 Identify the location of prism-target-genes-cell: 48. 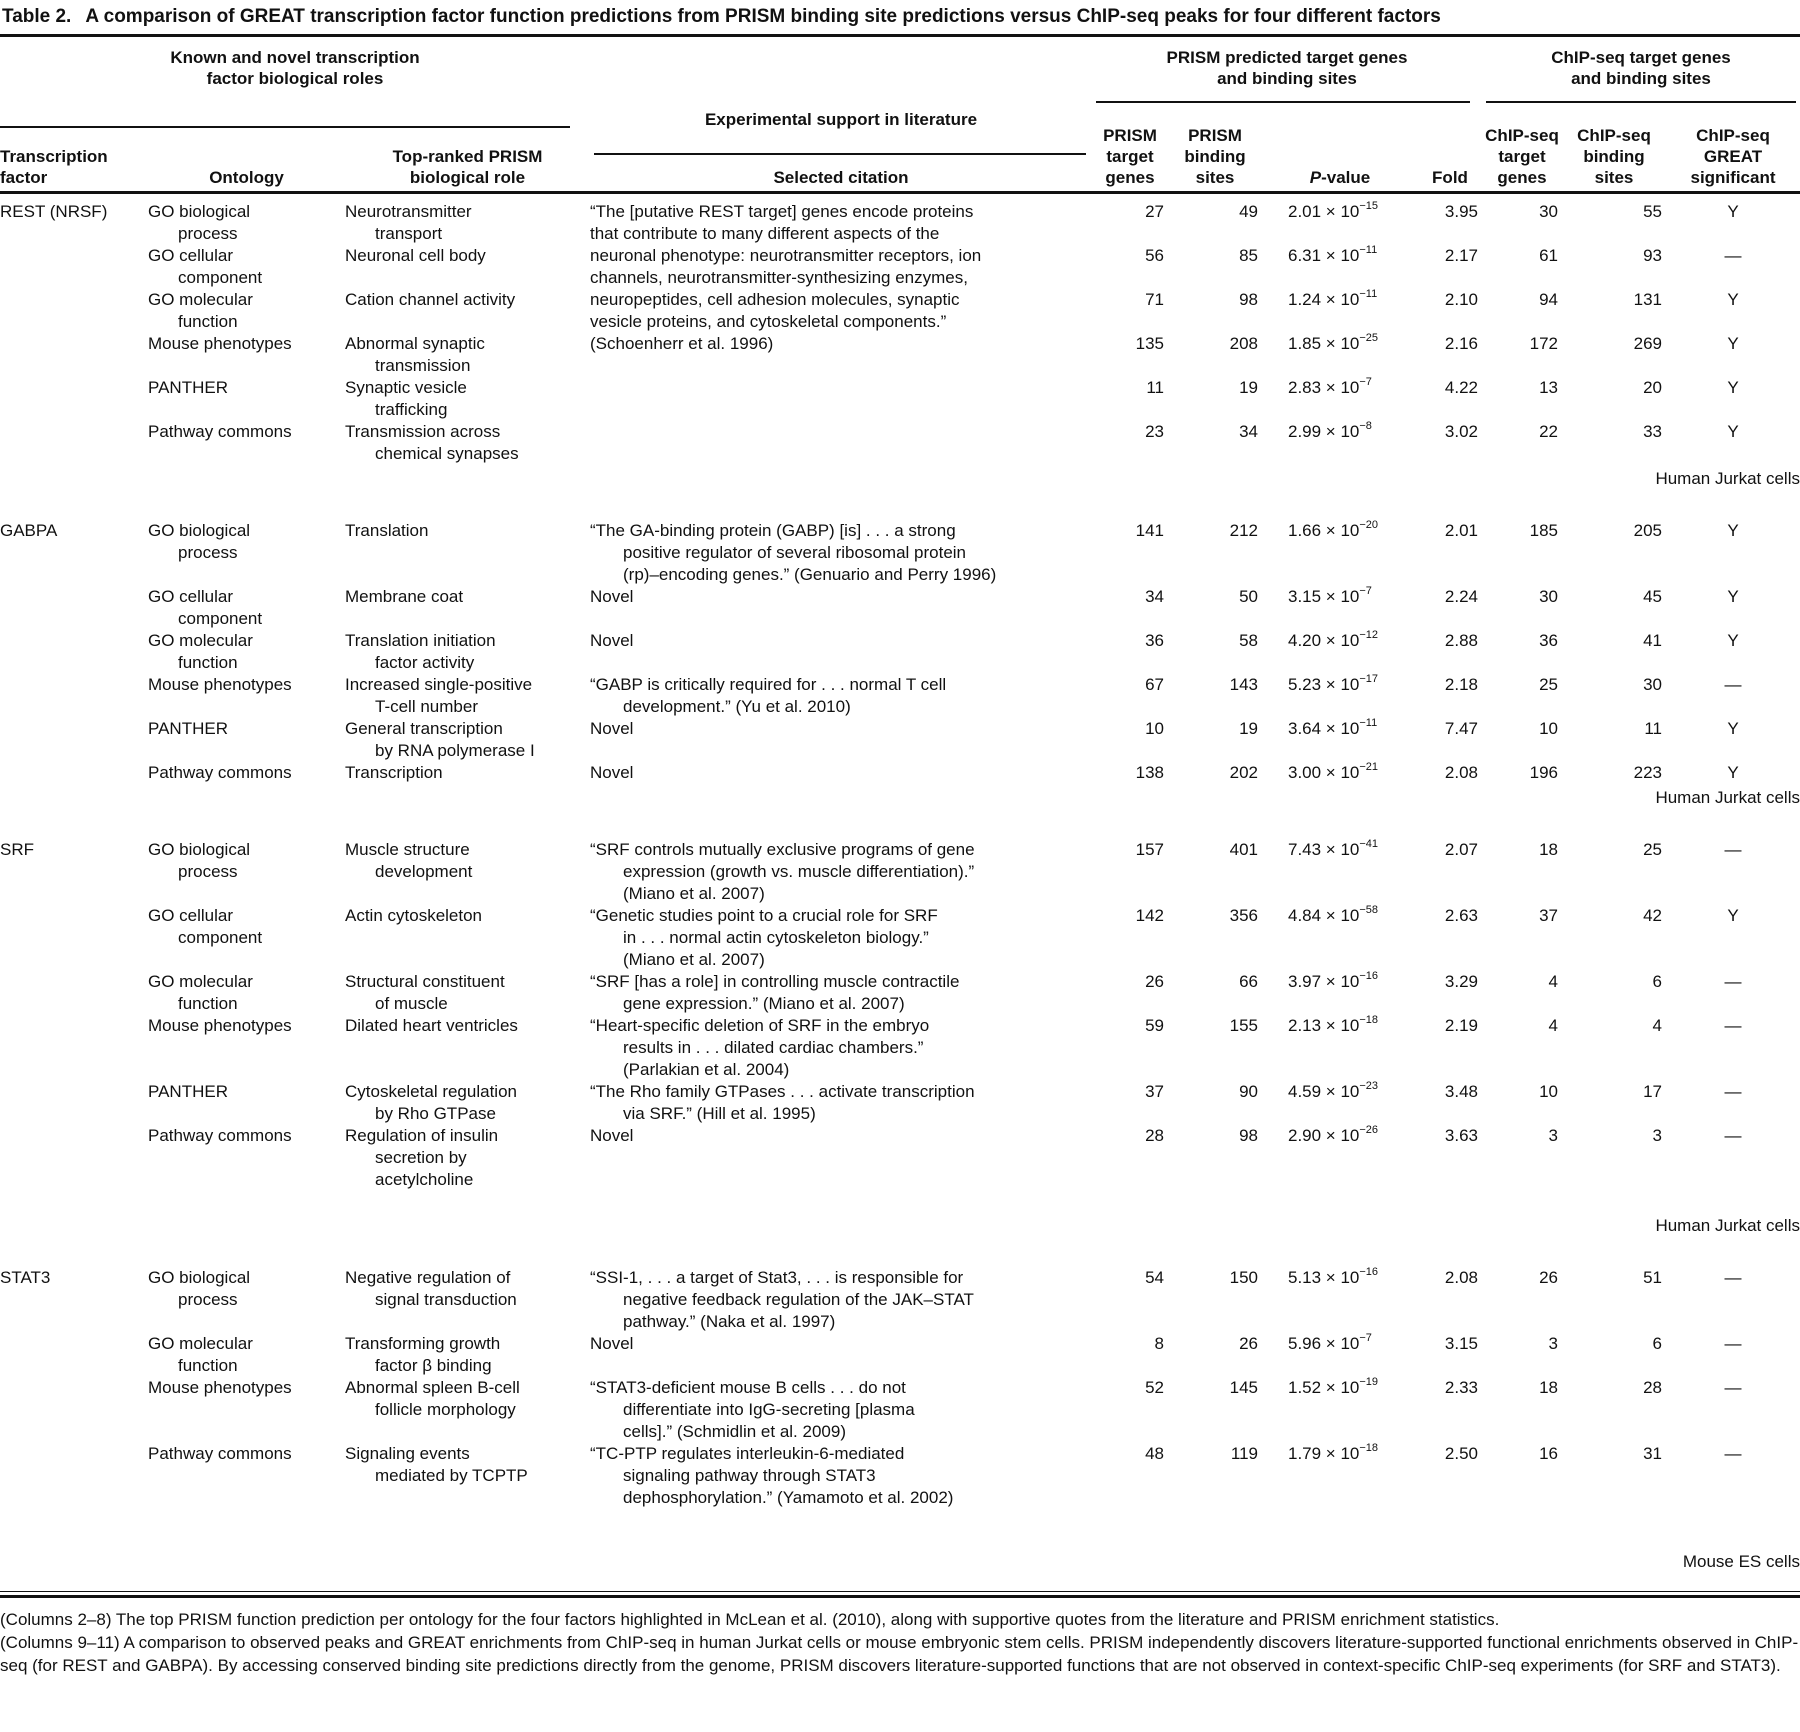
(1154, 1453).